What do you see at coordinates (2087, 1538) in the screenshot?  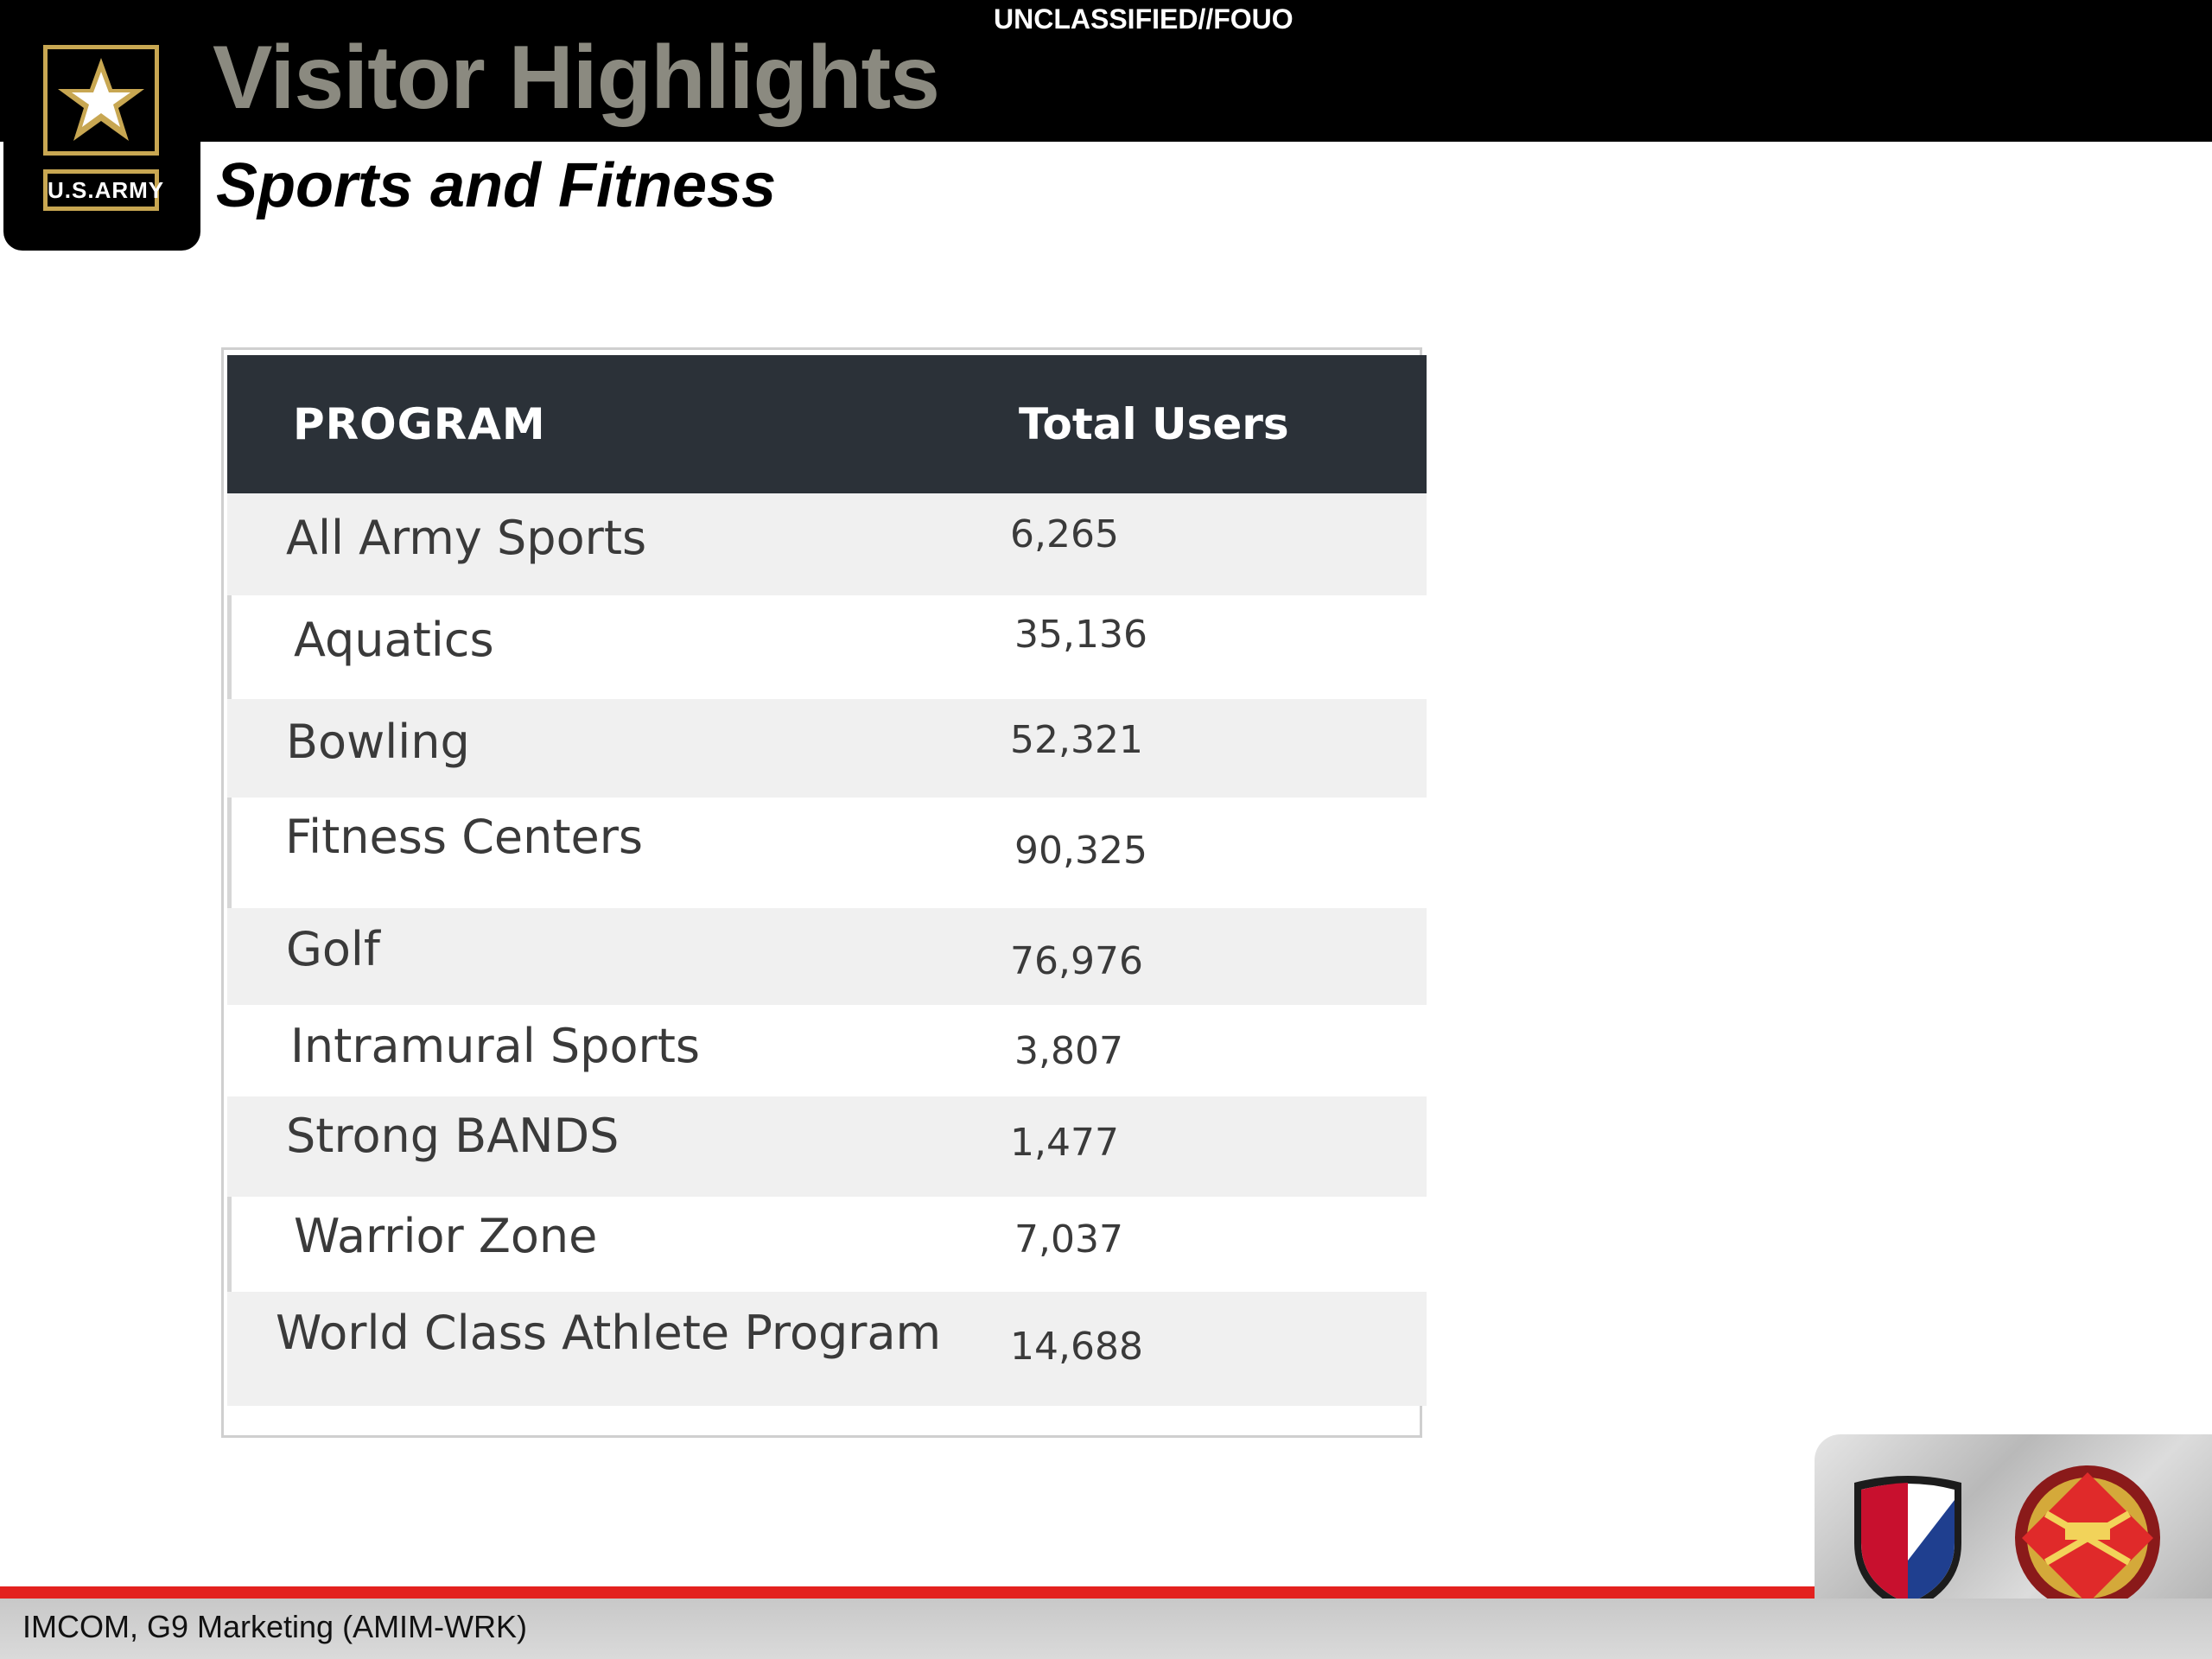 I see `imcom-crest-icon` at bounding box center [2087, 1538].